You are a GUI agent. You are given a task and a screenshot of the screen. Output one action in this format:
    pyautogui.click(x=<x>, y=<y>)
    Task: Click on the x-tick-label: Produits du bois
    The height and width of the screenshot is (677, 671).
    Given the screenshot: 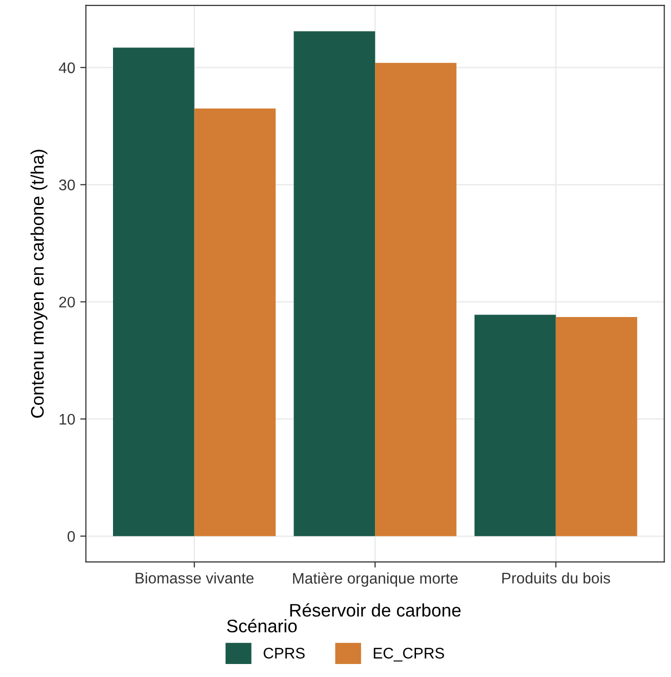 What is the action you would take?
    pyautogui.click(x=556, y=578)
    